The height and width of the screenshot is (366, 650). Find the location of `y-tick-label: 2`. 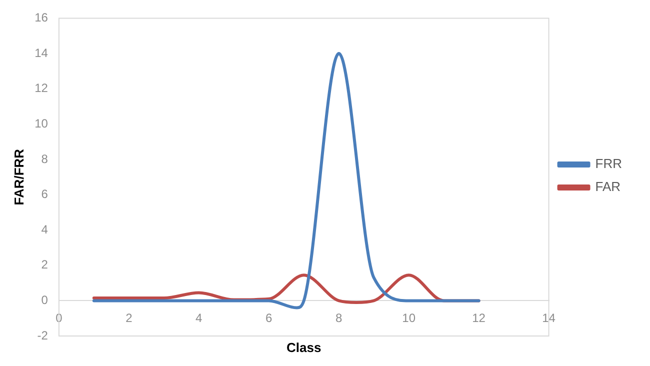

y-tick-label: 2 is located at coordinates (44, 265).